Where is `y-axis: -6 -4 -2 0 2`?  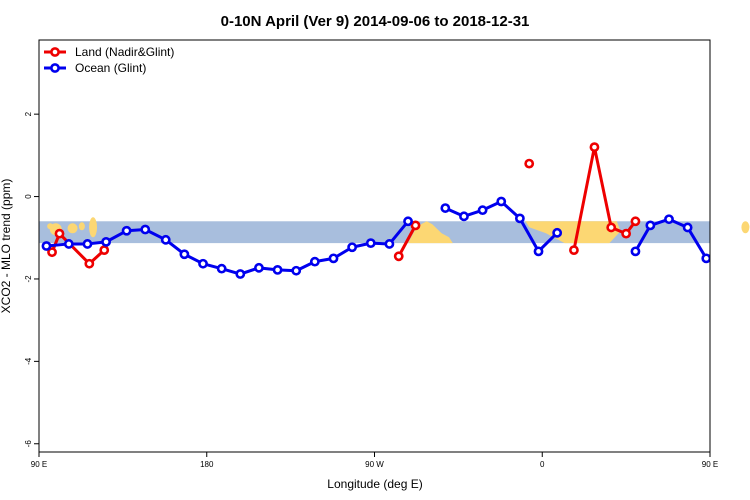
y-axis: -6 -4 -2 0 2 is located at coordinates (31, 279).